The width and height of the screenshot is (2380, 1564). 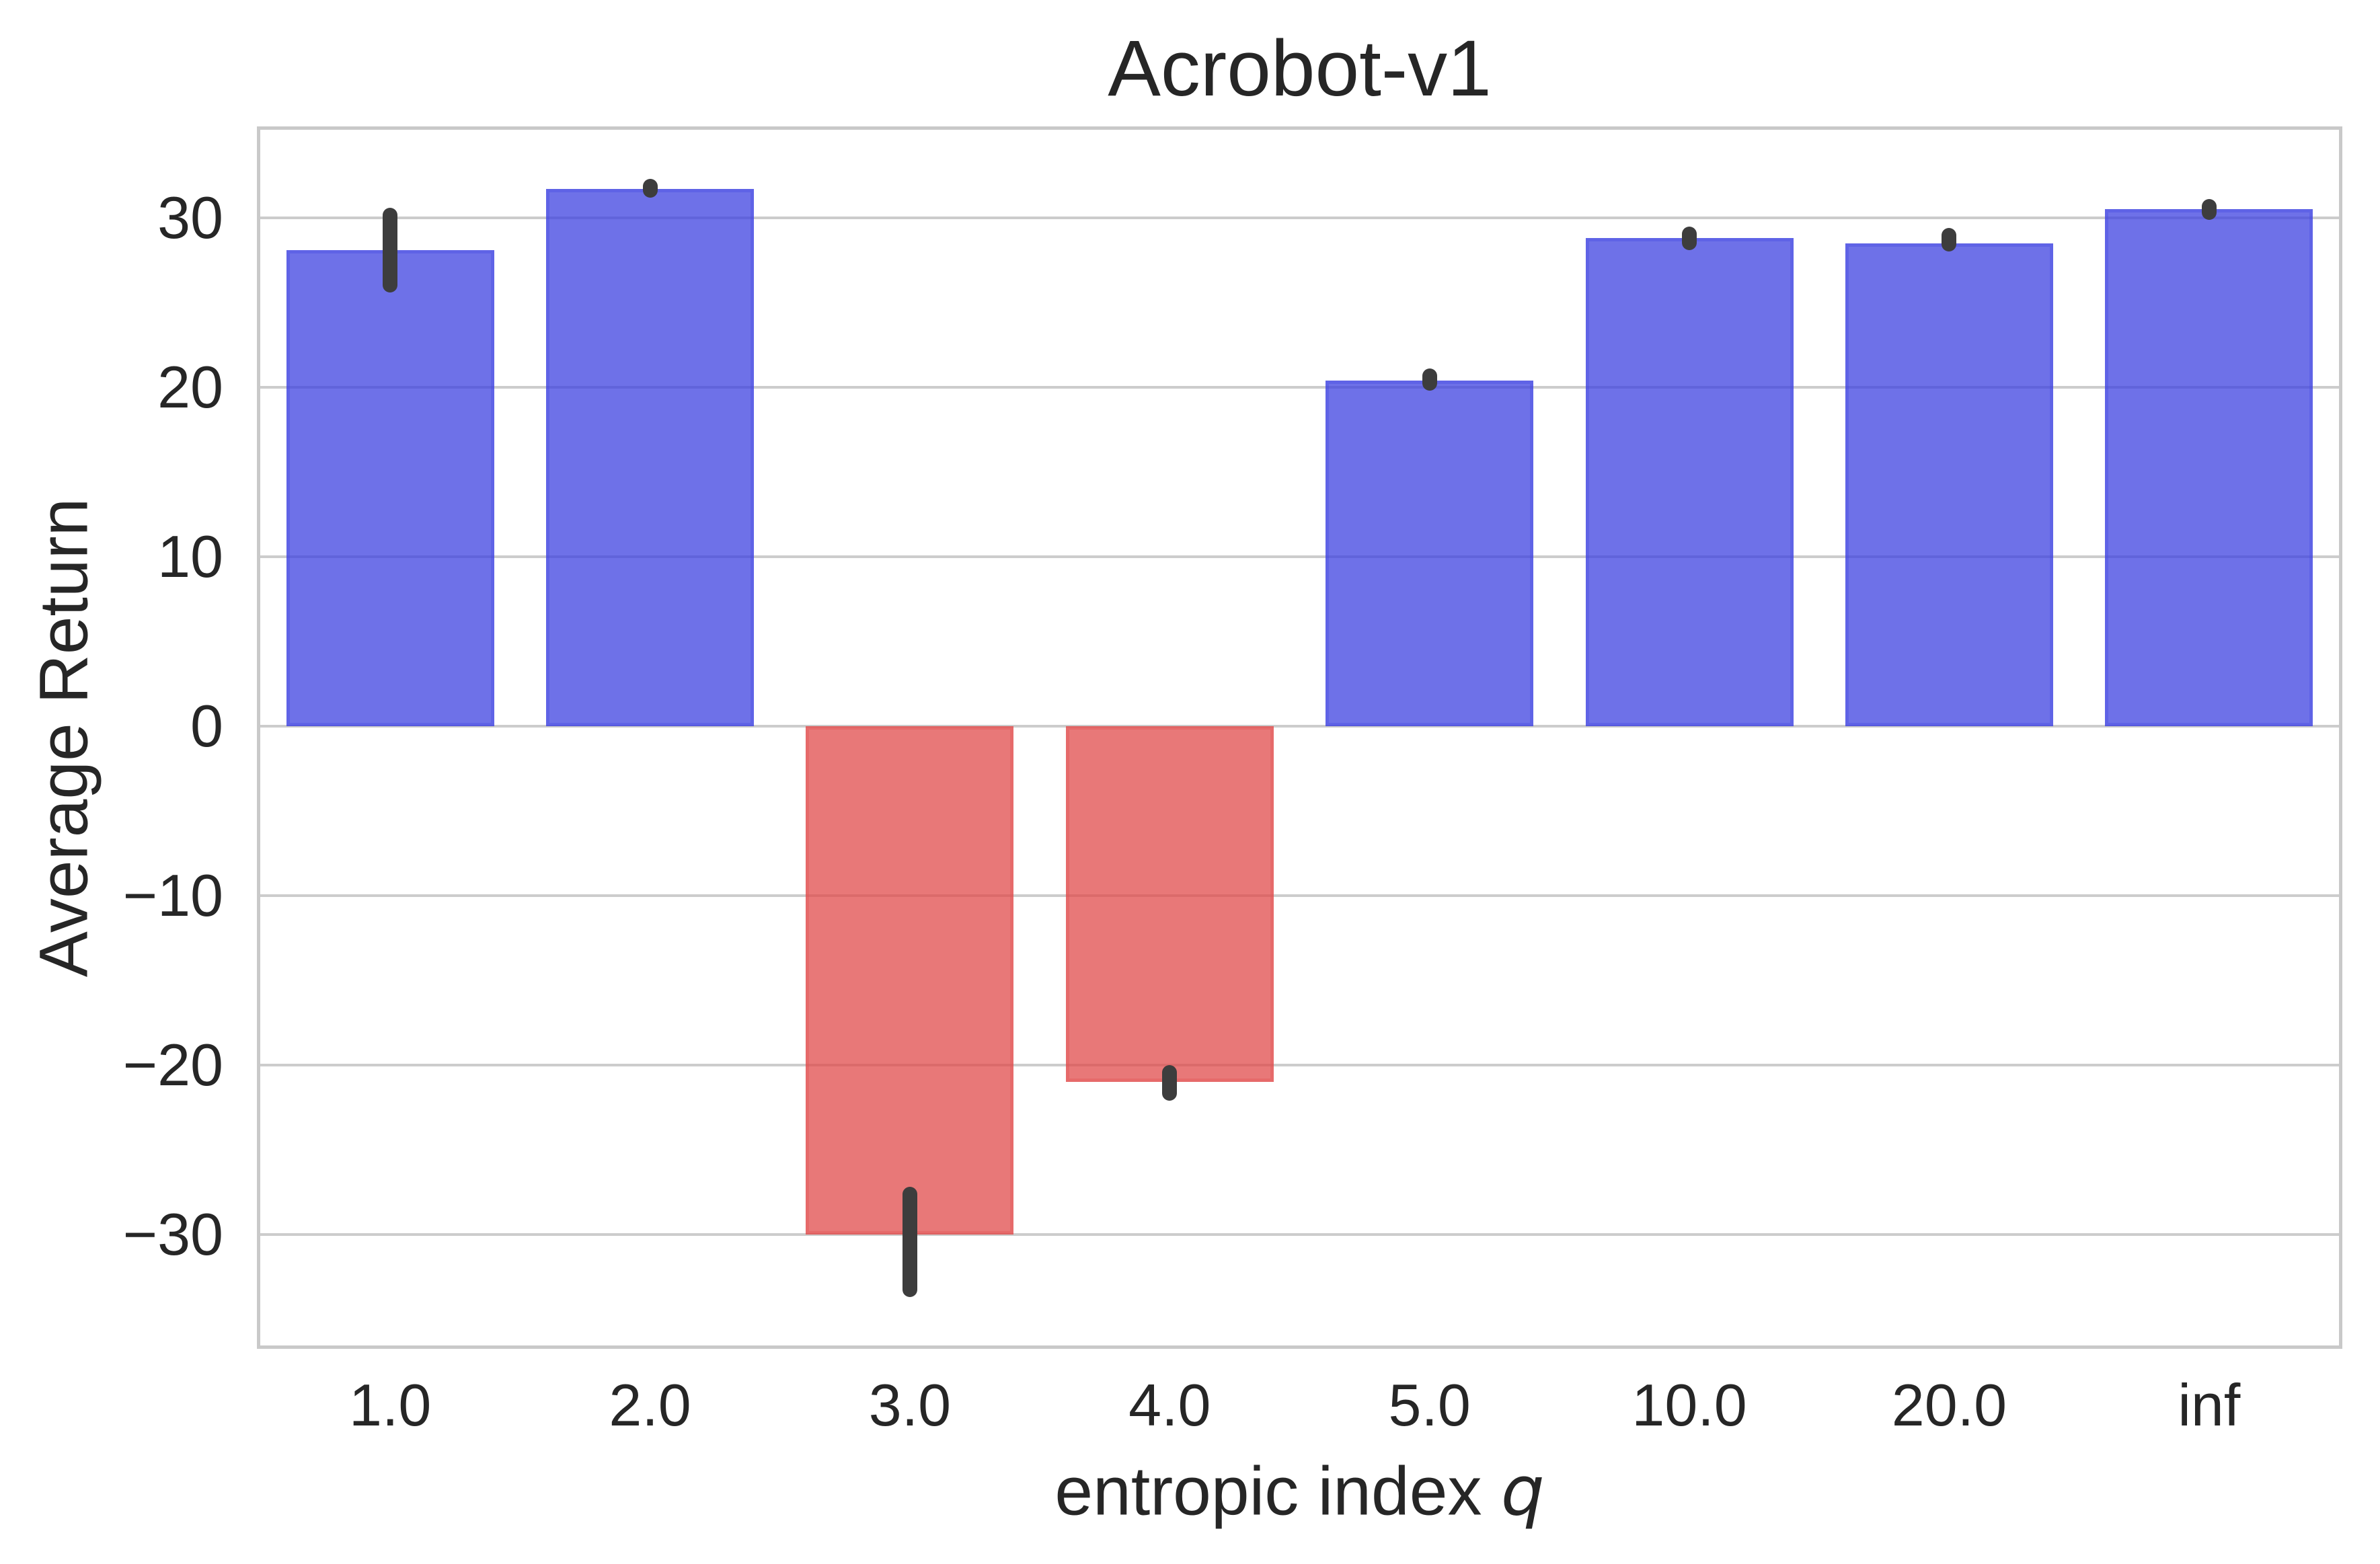 I want to click on y-tick-label--20: −20, so click(x=172, y=1064).